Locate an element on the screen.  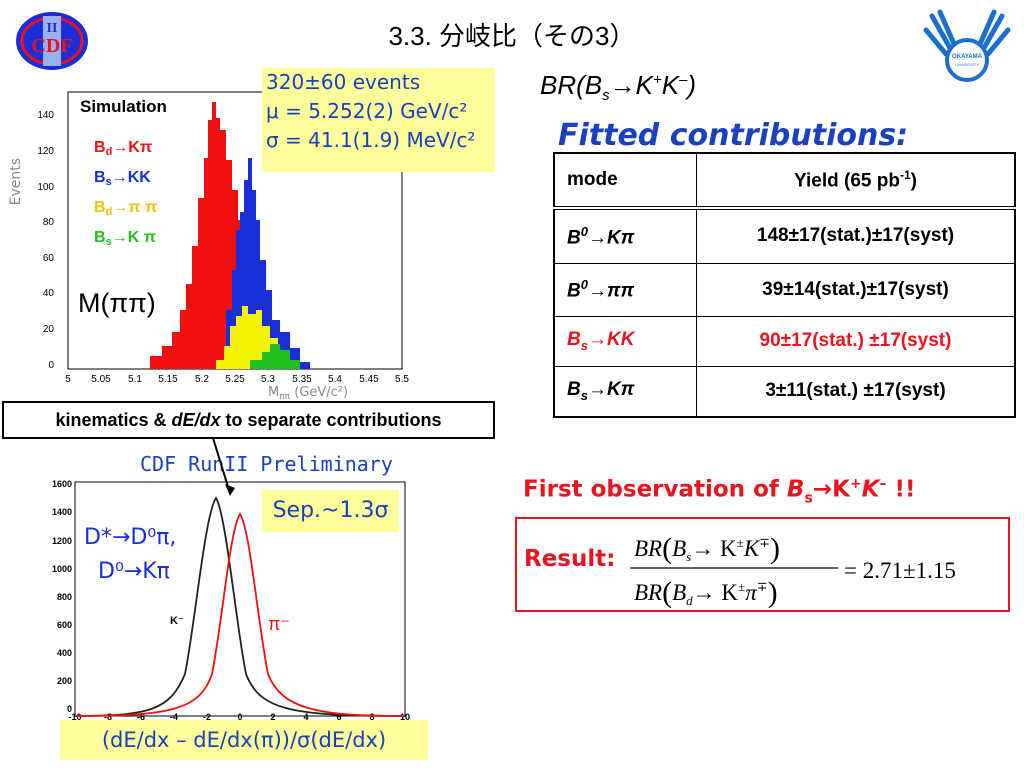
row-mode: Bs→Kπ is located at coordinates (625, 391).